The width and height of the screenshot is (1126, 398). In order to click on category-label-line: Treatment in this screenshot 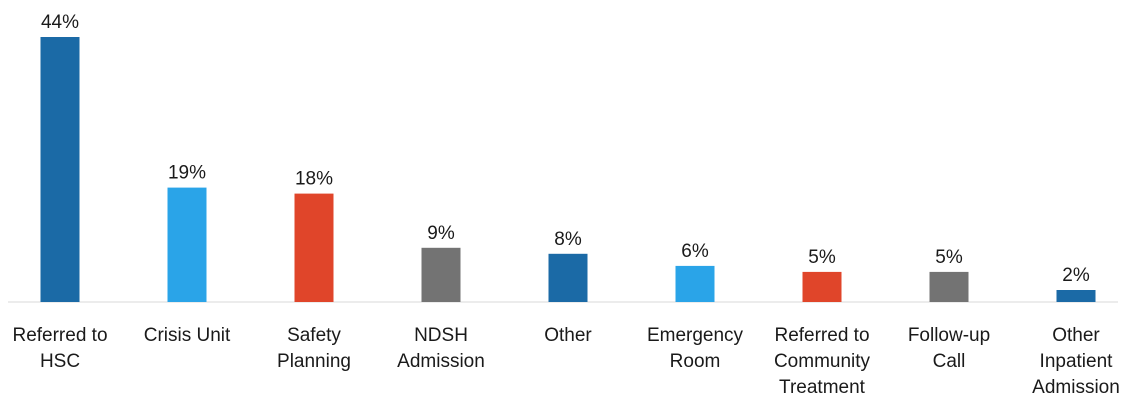, I will do `click(822, 387)`.